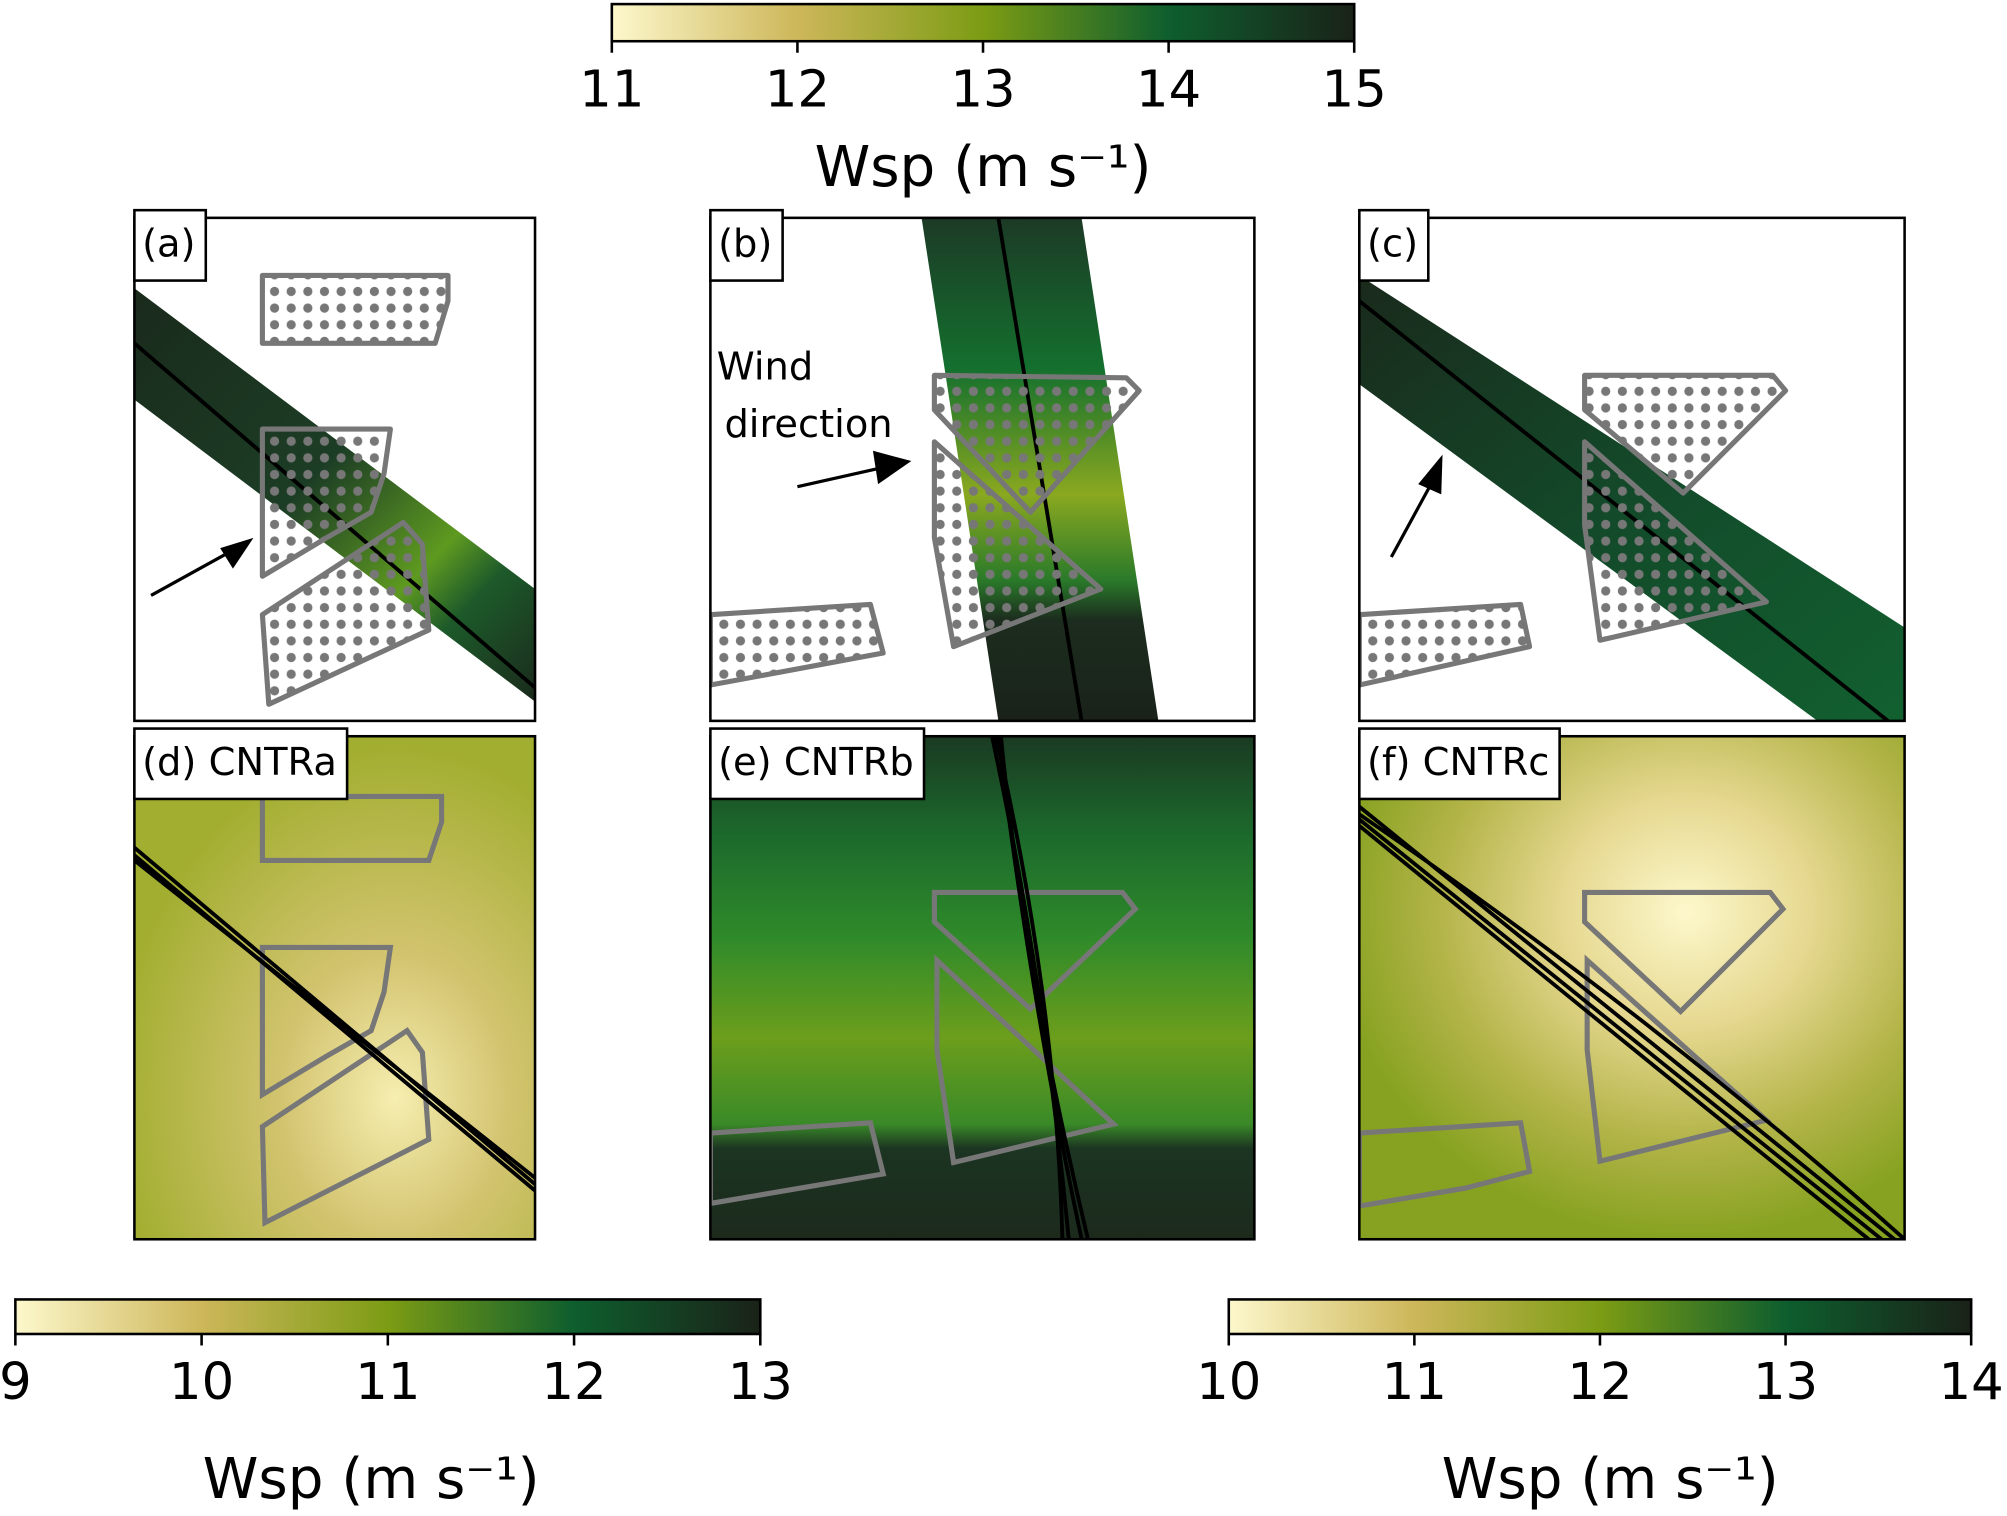  I want to click on panel-label: (e) CNTRb, so click(816, 762).